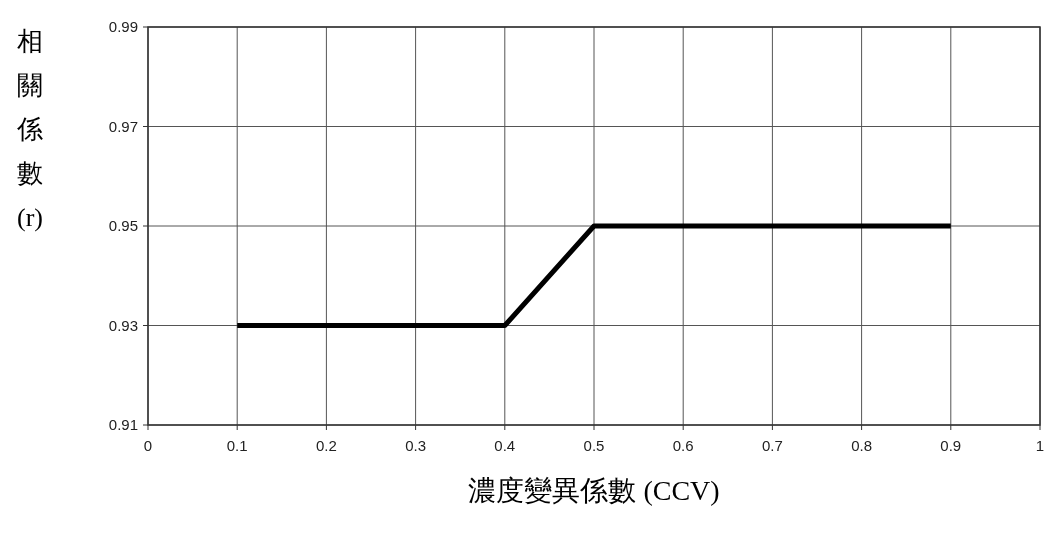 Image resolution: width=1046 pixels, height=542 pixels. What do you see at coordinates (123, 225) in the screenshot?
I see `y-tick-label: 0.95` at bounding box center [123, 225].